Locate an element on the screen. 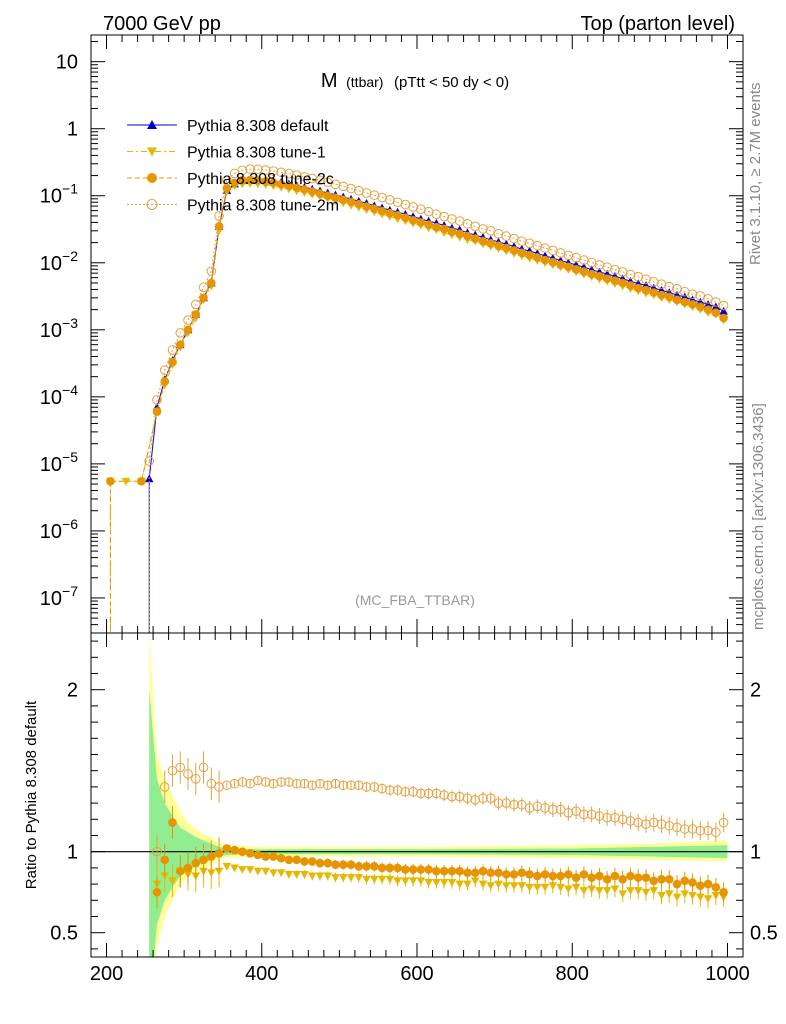 The image size is (786, 1024). x-axis-tick-label: 200 is located at coordinates (106, 974).